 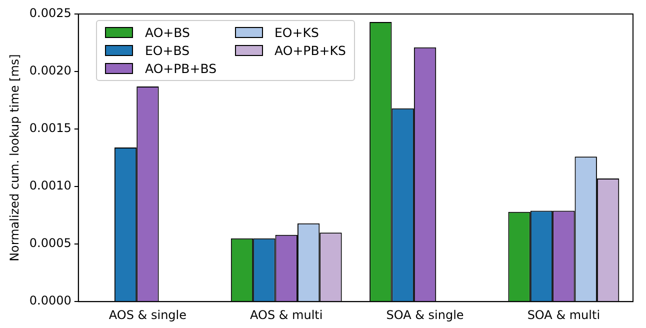 I want to click on x-tick-label: AOS & single, so click(x=147, y=315).